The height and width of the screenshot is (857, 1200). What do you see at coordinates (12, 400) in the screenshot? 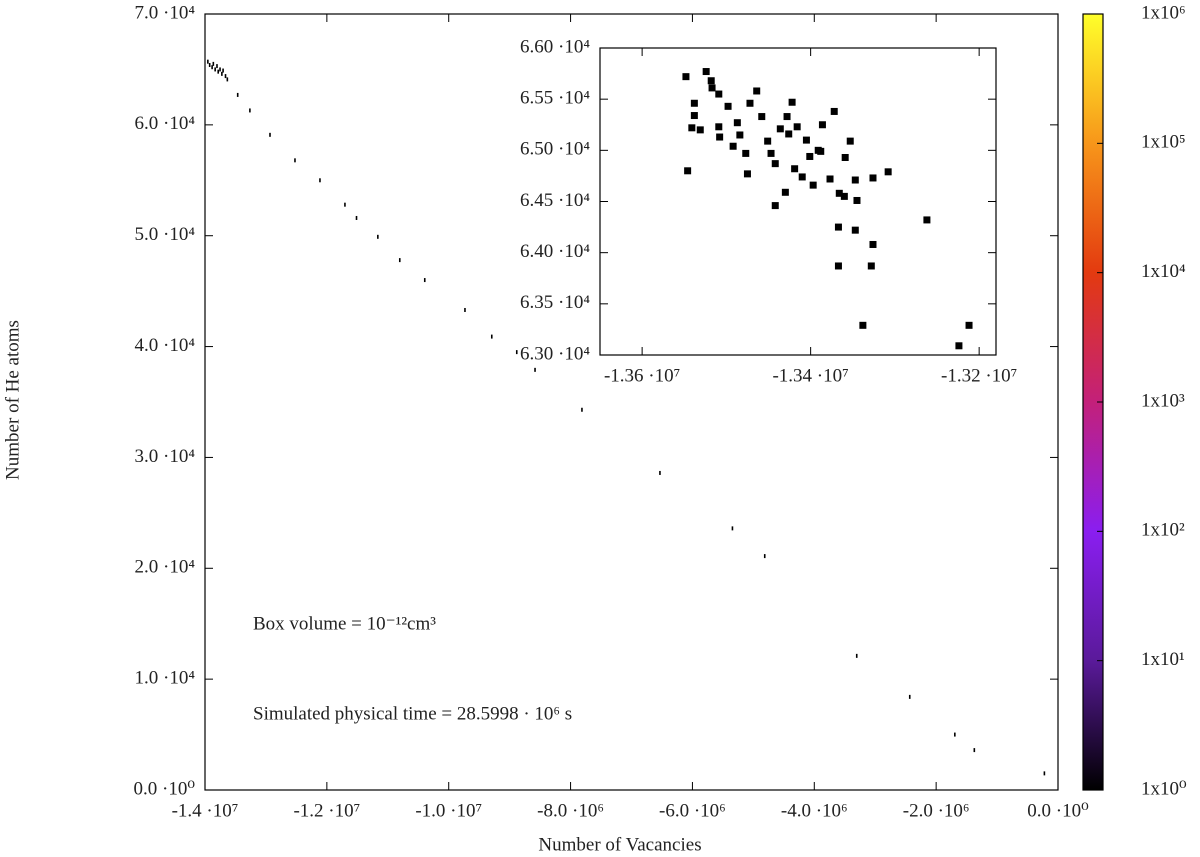
I see `y-axis-label: Number of He atoms` at bounding box center [12, 400].